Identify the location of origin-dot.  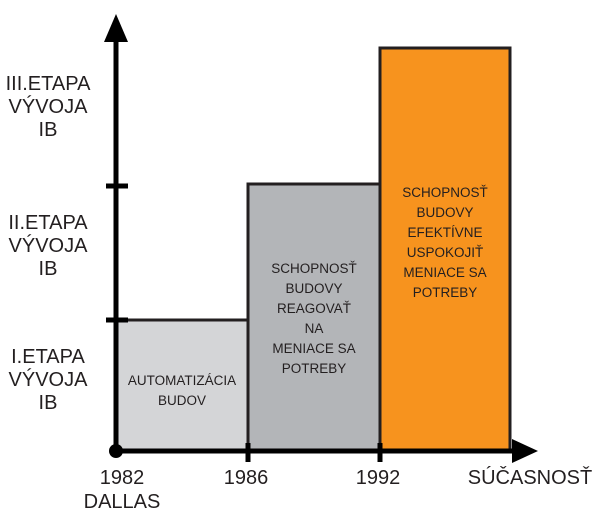
(116, 451).